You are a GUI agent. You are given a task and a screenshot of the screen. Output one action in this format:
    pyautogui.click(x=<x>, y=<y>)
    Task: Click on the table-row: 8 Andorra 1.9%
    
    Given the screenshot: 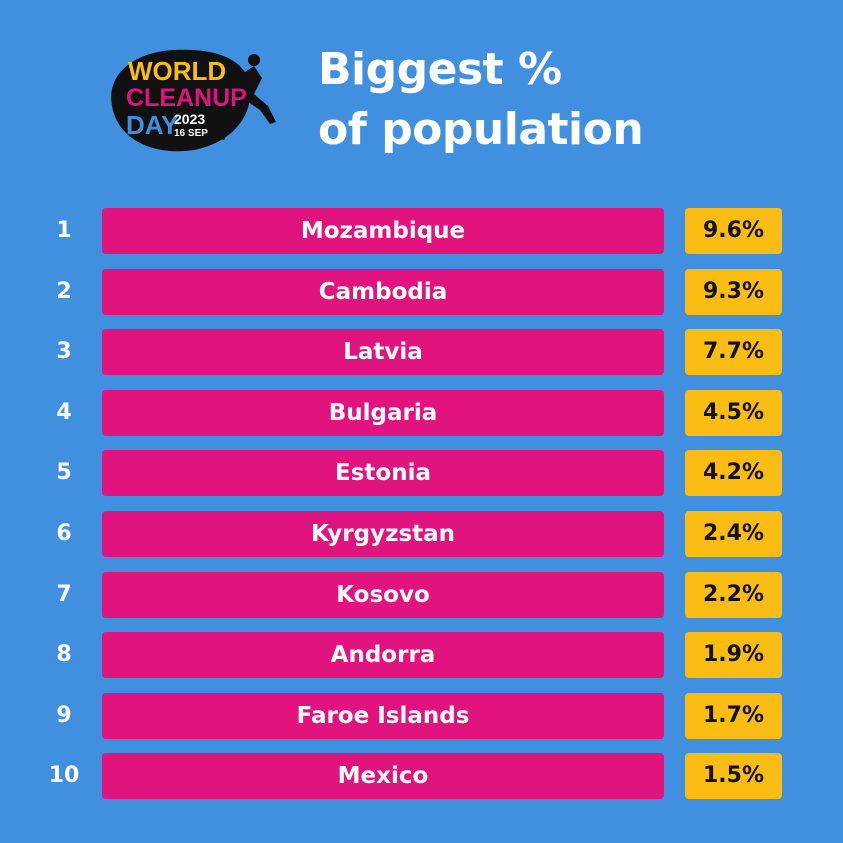 What is the action you would take?
    pyautogui.click(x=421, y=655)
    